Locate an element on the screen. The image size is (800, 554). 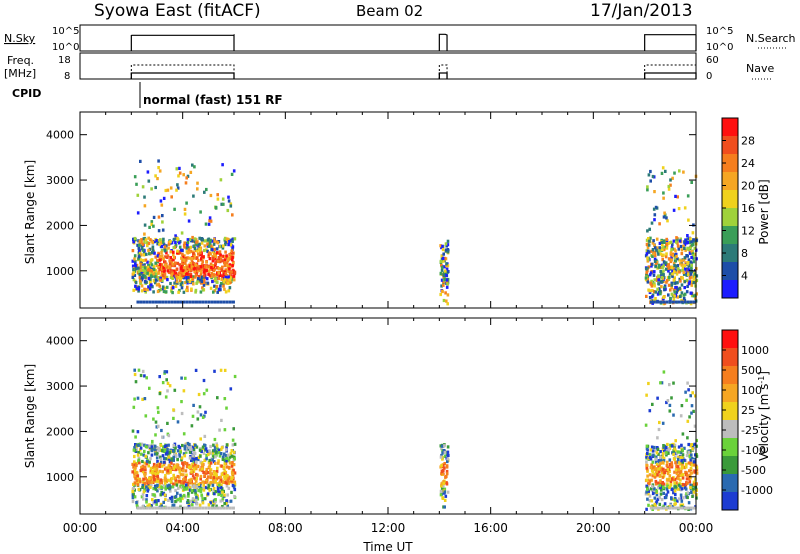
nsearch-label: N.Search is located at coordinates (771, 38).